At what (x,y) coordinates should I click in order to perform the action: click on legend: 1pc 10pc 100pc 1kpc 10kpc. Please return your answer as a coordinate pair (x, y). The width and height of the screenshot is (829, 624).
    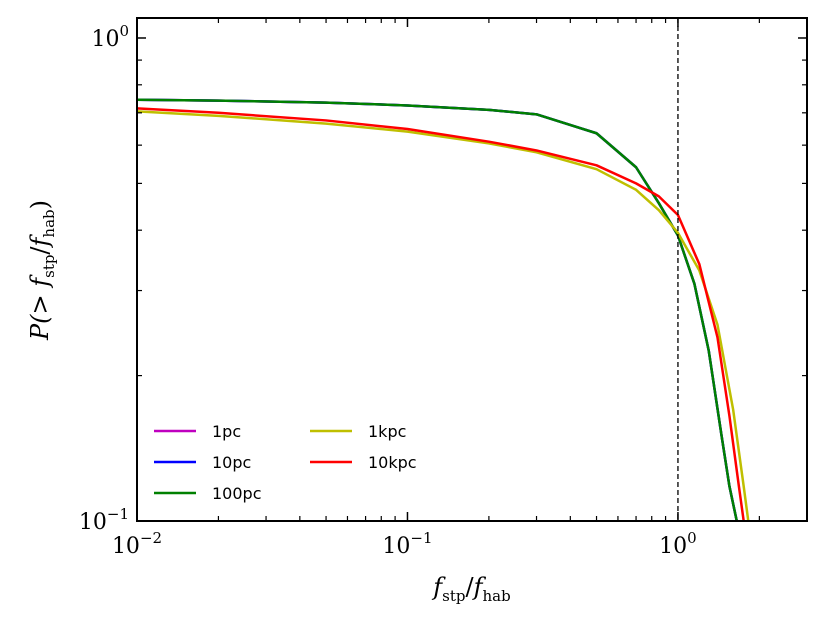
    Looking at the image, I should click on (285, 462).